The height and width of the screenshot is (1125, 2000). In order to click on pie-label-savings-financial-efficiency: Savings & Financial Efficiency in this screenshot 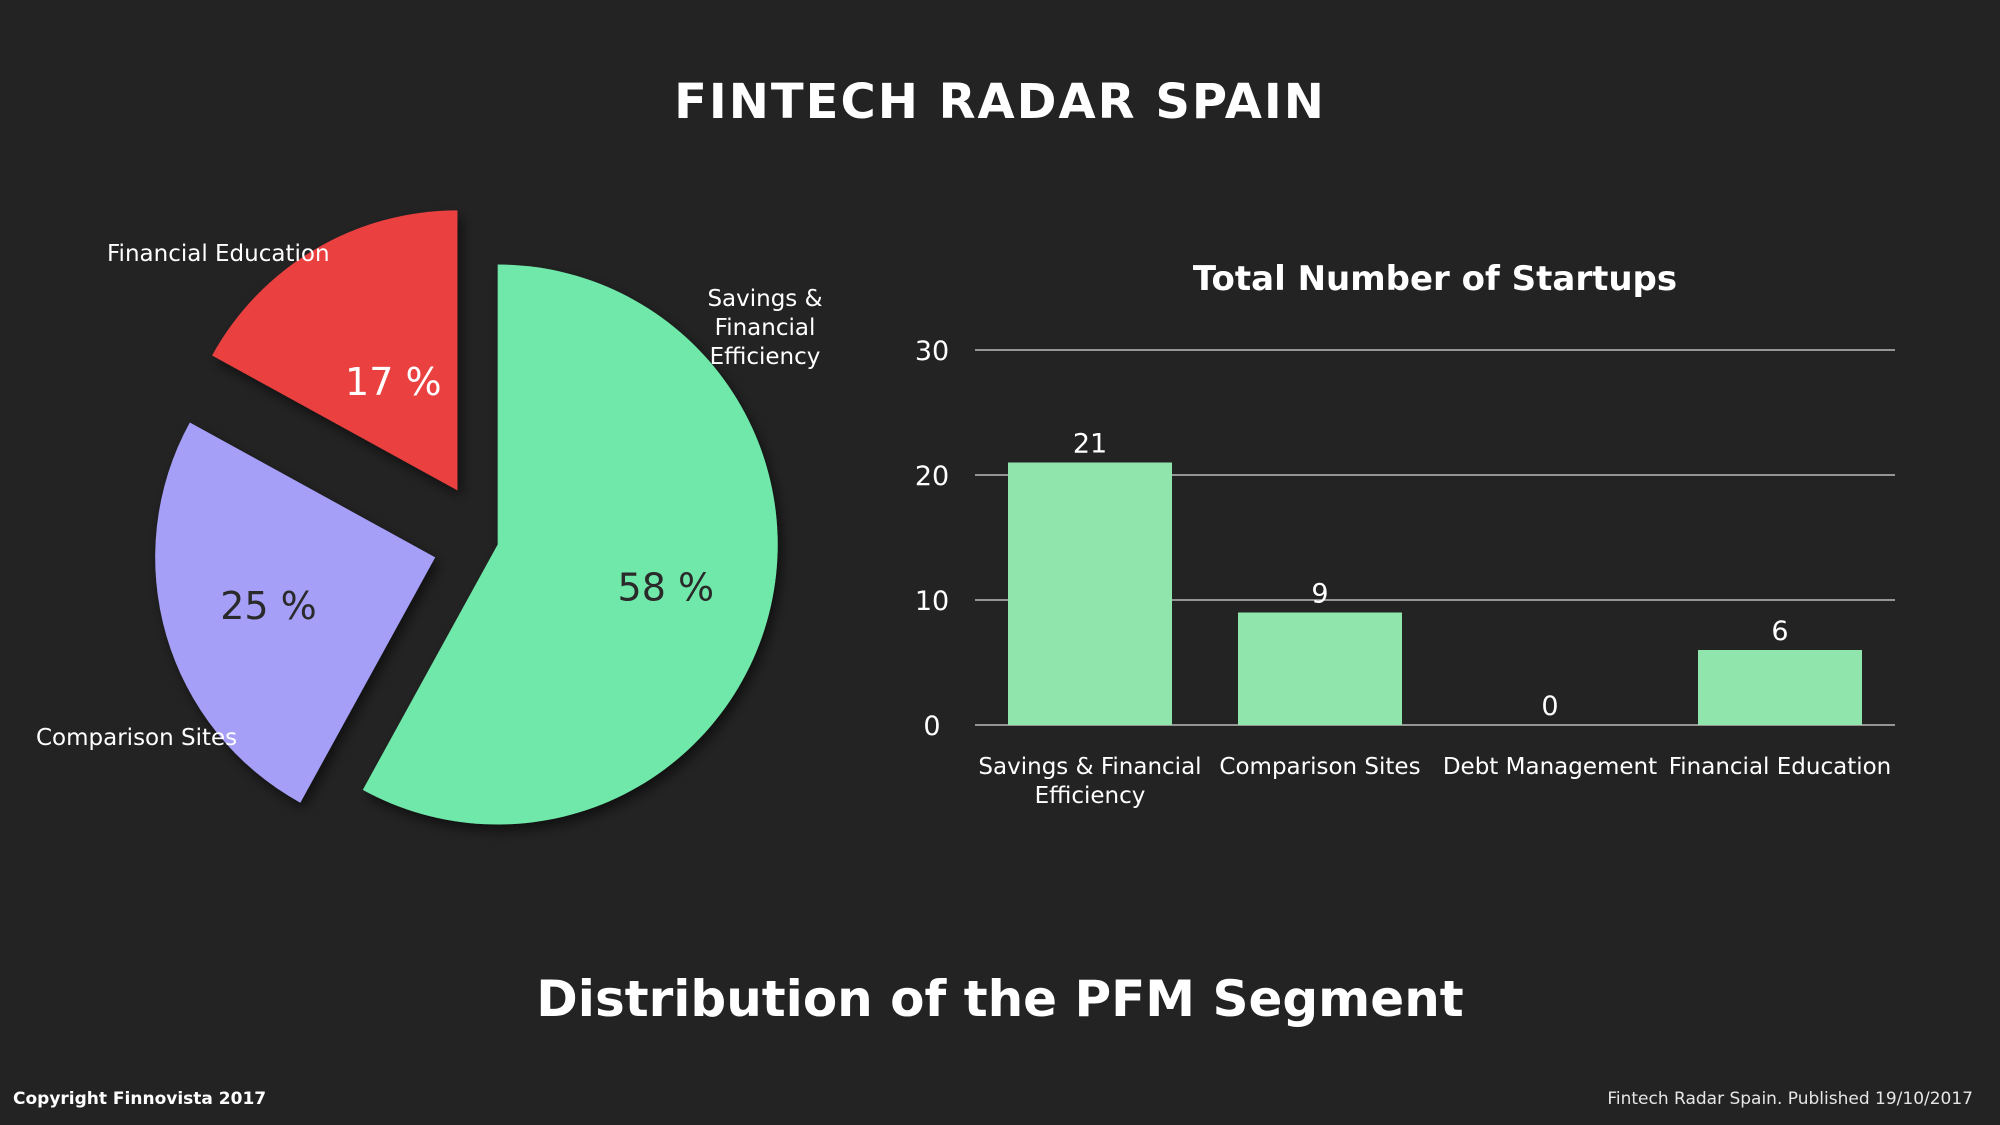, I will do `click(764, 328)`.